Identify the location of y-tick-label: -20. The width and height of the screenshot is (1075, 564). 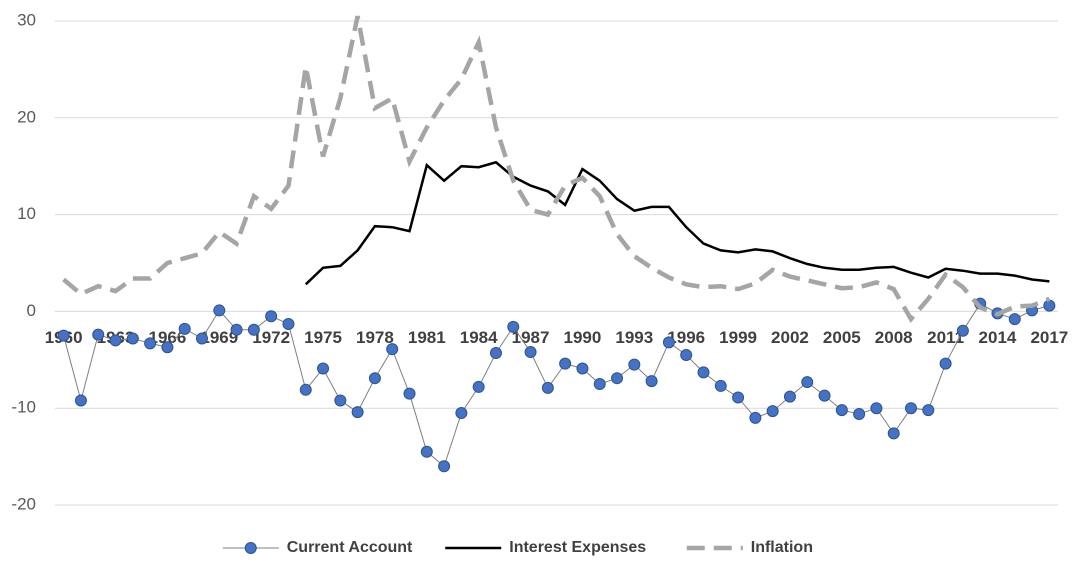
(23, 503).